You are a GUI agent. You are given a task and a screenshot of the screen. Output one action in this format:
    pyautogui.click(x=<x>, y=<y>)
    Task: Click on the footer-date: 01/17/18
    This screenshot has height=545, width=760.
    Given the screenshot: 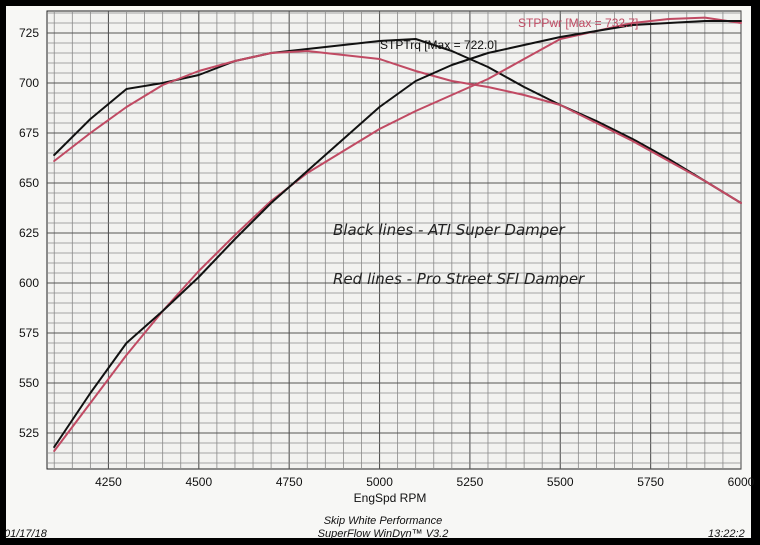 What is the action you would take?
    pyautogui.click(x=26, y=534)
    